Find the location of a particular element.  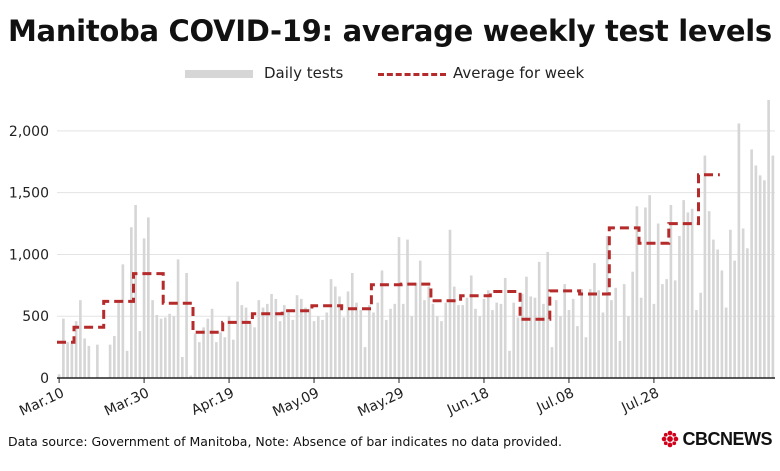

legend-bar-swatch is located at coordinates (219, 74).